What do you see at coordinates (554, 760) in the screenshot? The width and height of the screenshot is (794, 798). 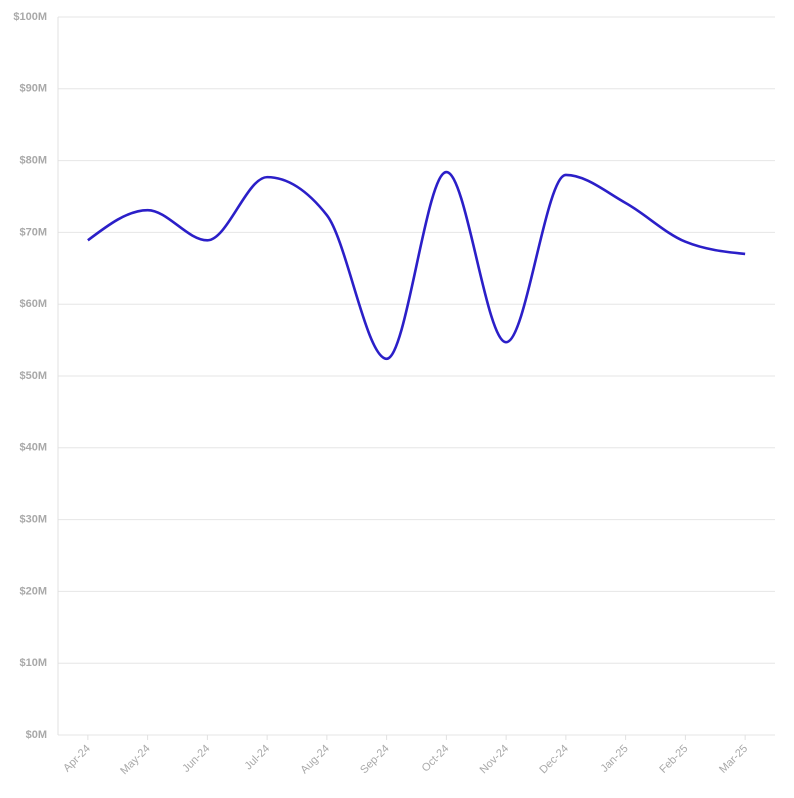 I see `x-tick-label: Dec-24` at bounding box center [554, 760].